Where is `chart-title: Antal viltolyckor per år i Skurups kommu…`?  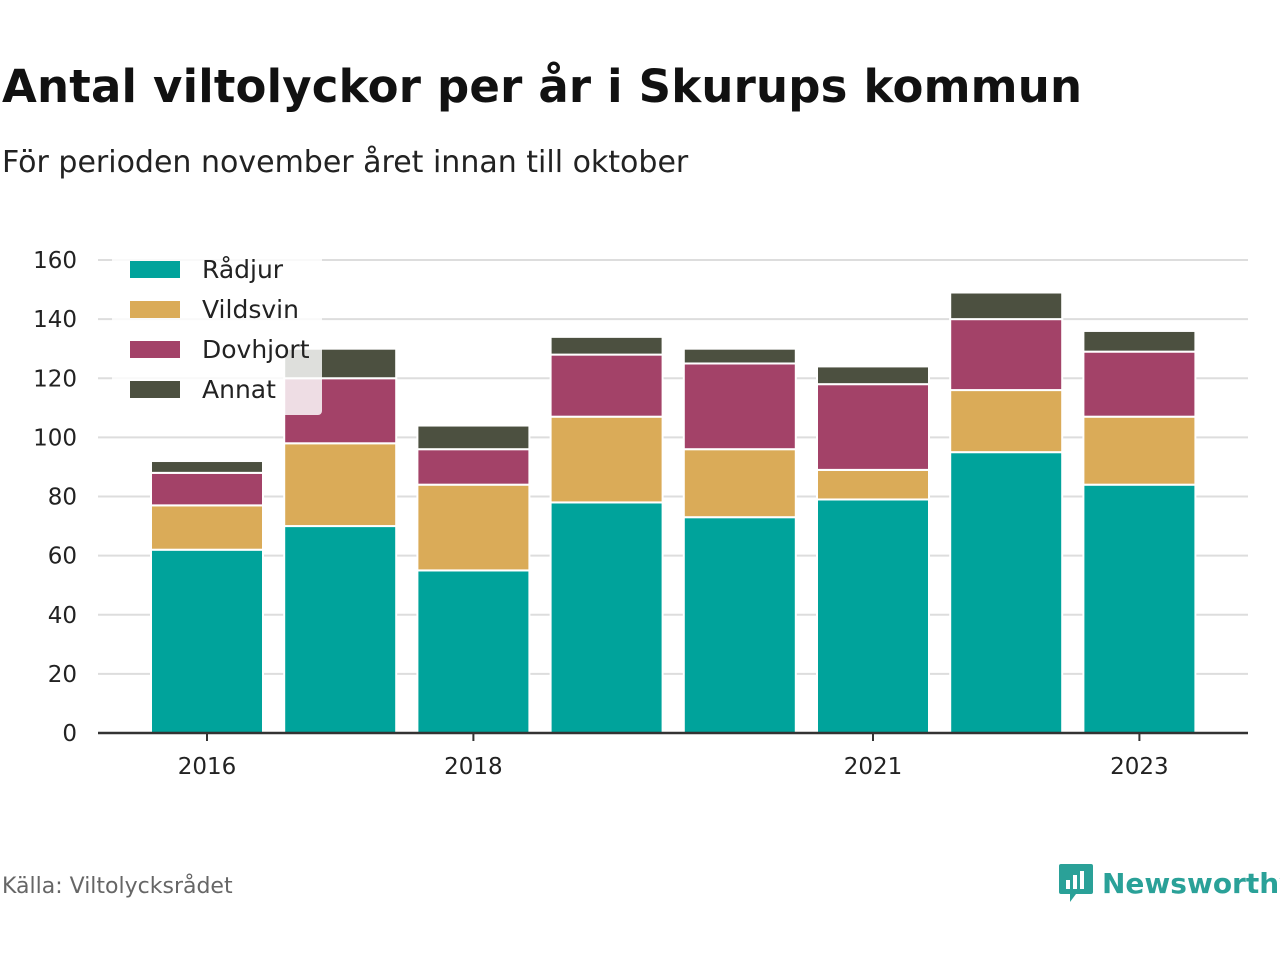 chart-title: Antal viltolyckor per år i Skurups kommu… is located at coordinates (542, 86).